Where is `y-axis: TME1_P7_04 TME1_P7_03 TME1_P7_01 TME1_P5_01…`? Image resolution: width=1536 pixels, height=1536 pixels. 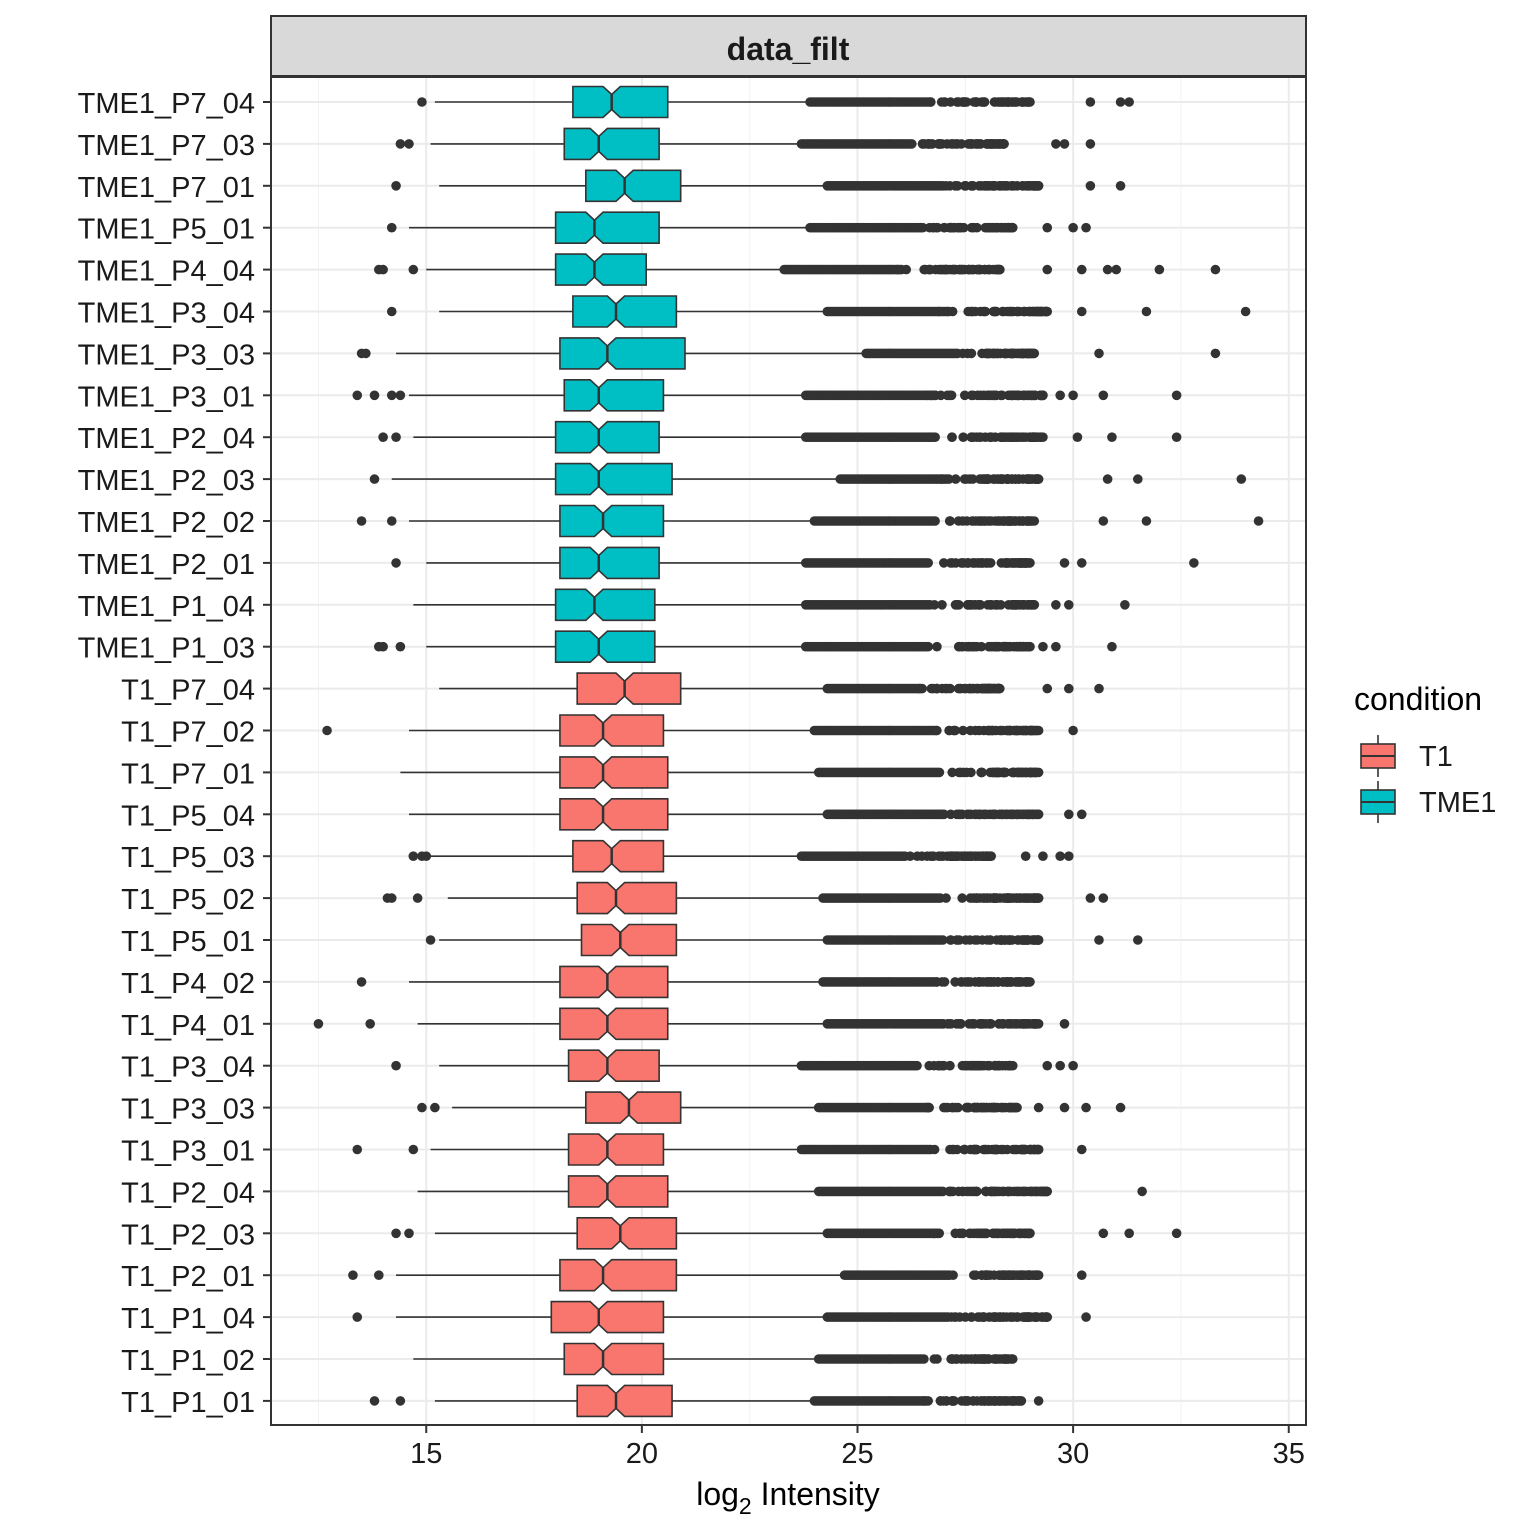
y-axis: TME1_P7_04 TME1_P7_03 TME1_P7_01 TME1_P5_01… is located at coordinates (174, 753).